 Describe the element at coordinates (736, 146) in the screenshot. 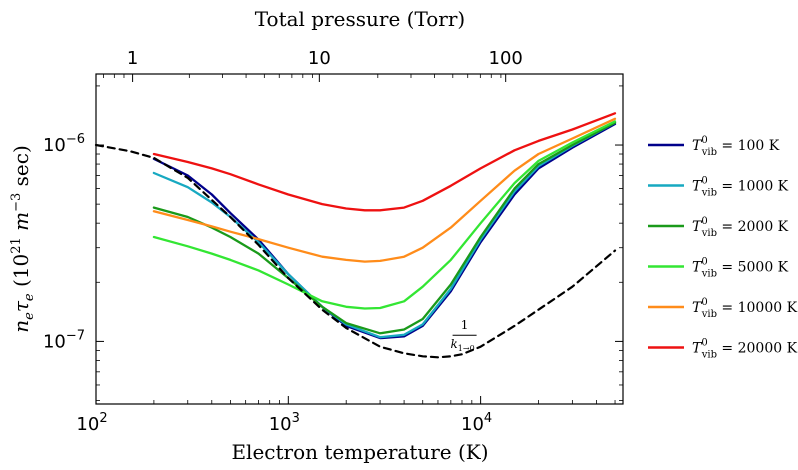

I see `legend-label-0: T0 vib = 100 K` at that location.